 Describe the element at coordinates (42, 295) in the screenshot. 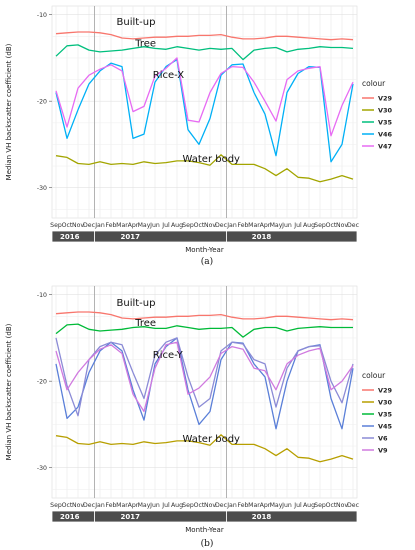

I see `y-tick-label: -10` at that location.